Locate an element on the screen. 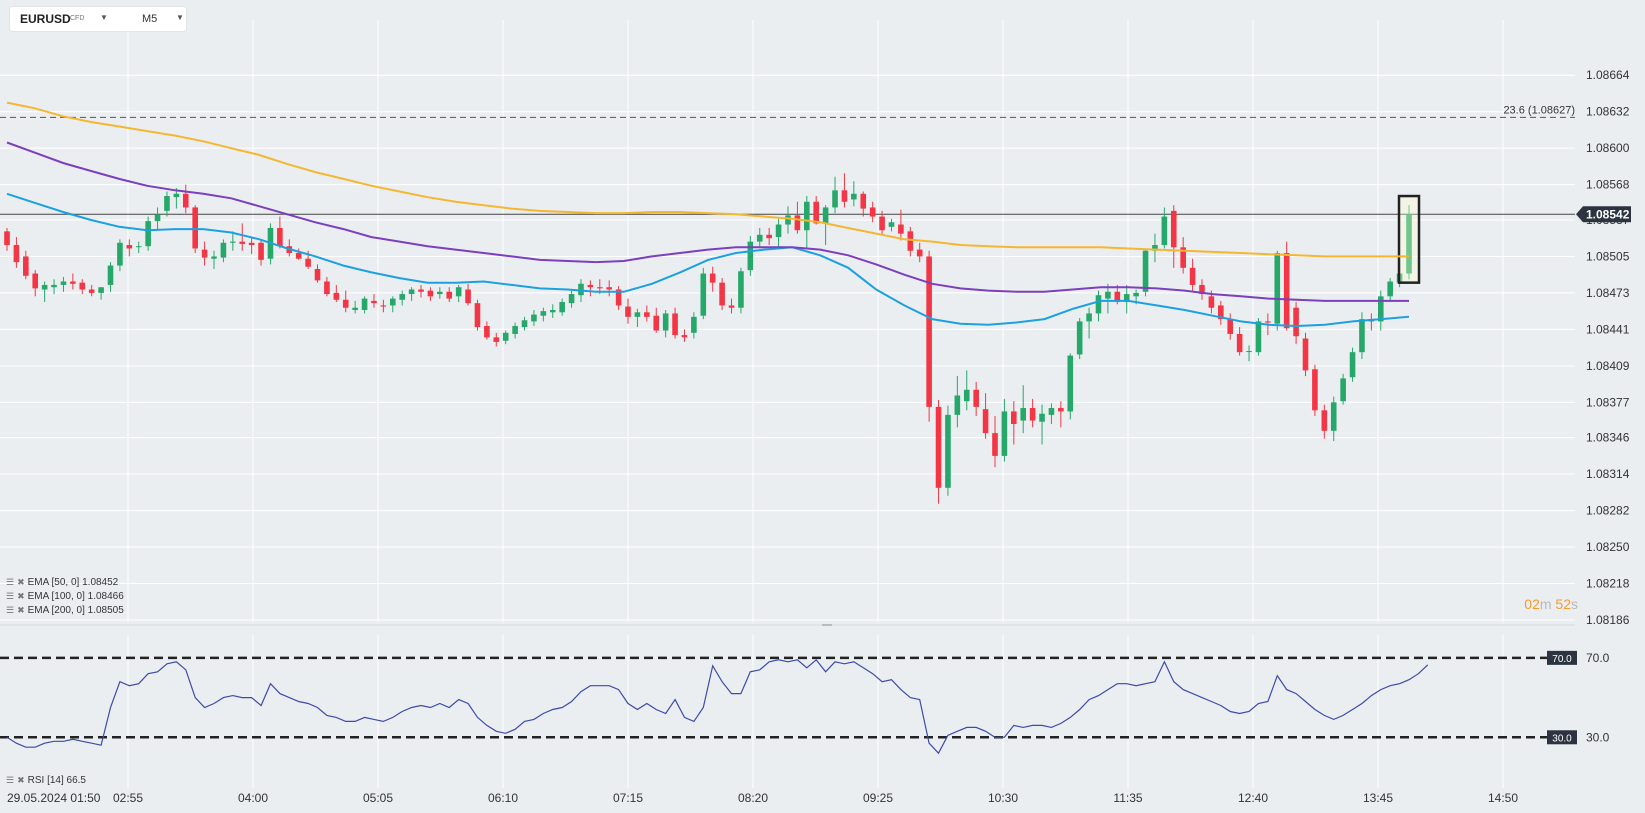 The image size is (1645, 813). countdown-minutes: 02 is located at coordinates (1532, 604).